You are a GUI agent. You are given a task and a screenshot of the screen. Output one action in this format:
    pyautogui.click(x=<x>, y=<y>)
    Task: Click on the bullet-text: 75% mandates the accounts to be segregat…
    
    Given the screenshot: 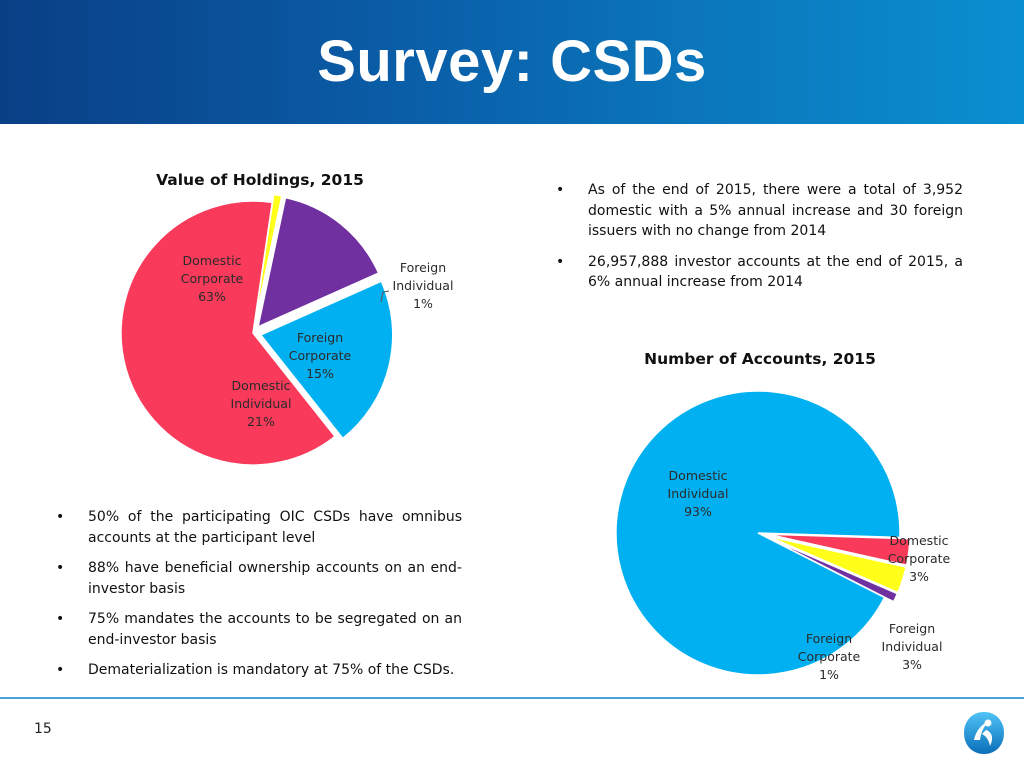 What is the action you would take?
    pyautogui.click(x=275, y=629)
    